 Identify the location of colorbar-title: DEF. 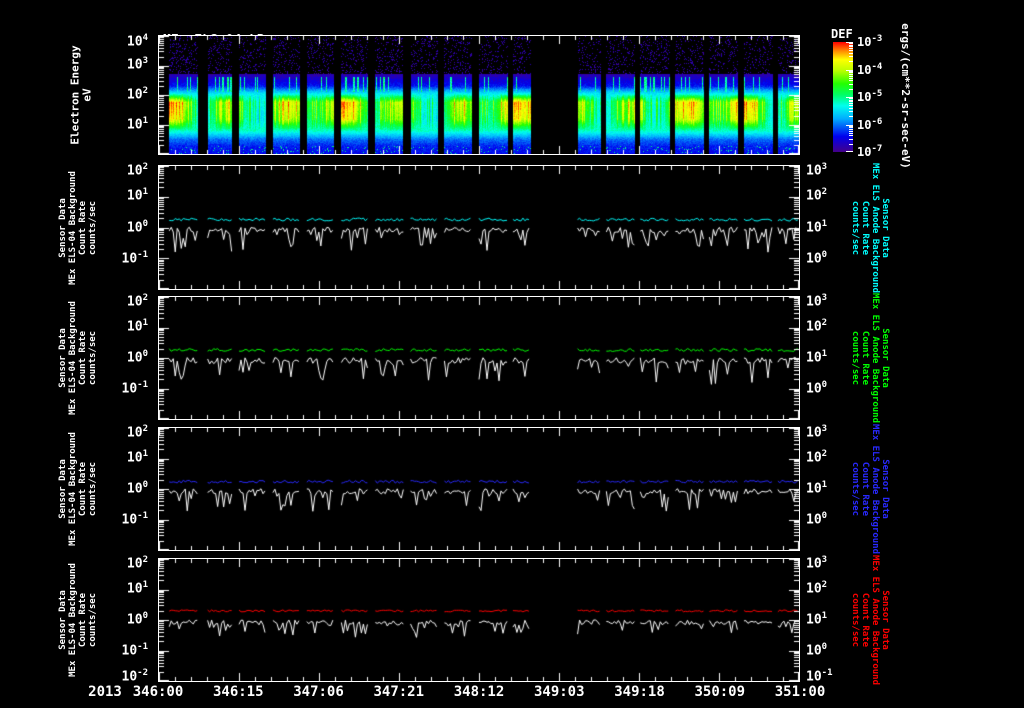
(842, 34).